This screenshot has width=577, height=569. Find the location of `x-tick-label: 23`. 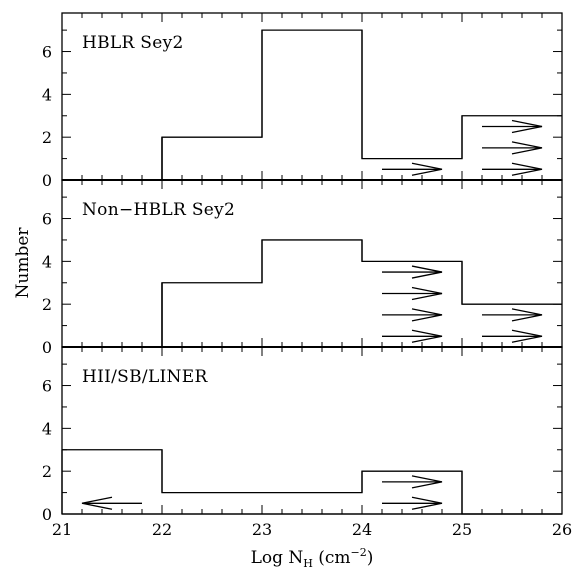

x-tick-label: 23 is located at coordinates (262, 529).